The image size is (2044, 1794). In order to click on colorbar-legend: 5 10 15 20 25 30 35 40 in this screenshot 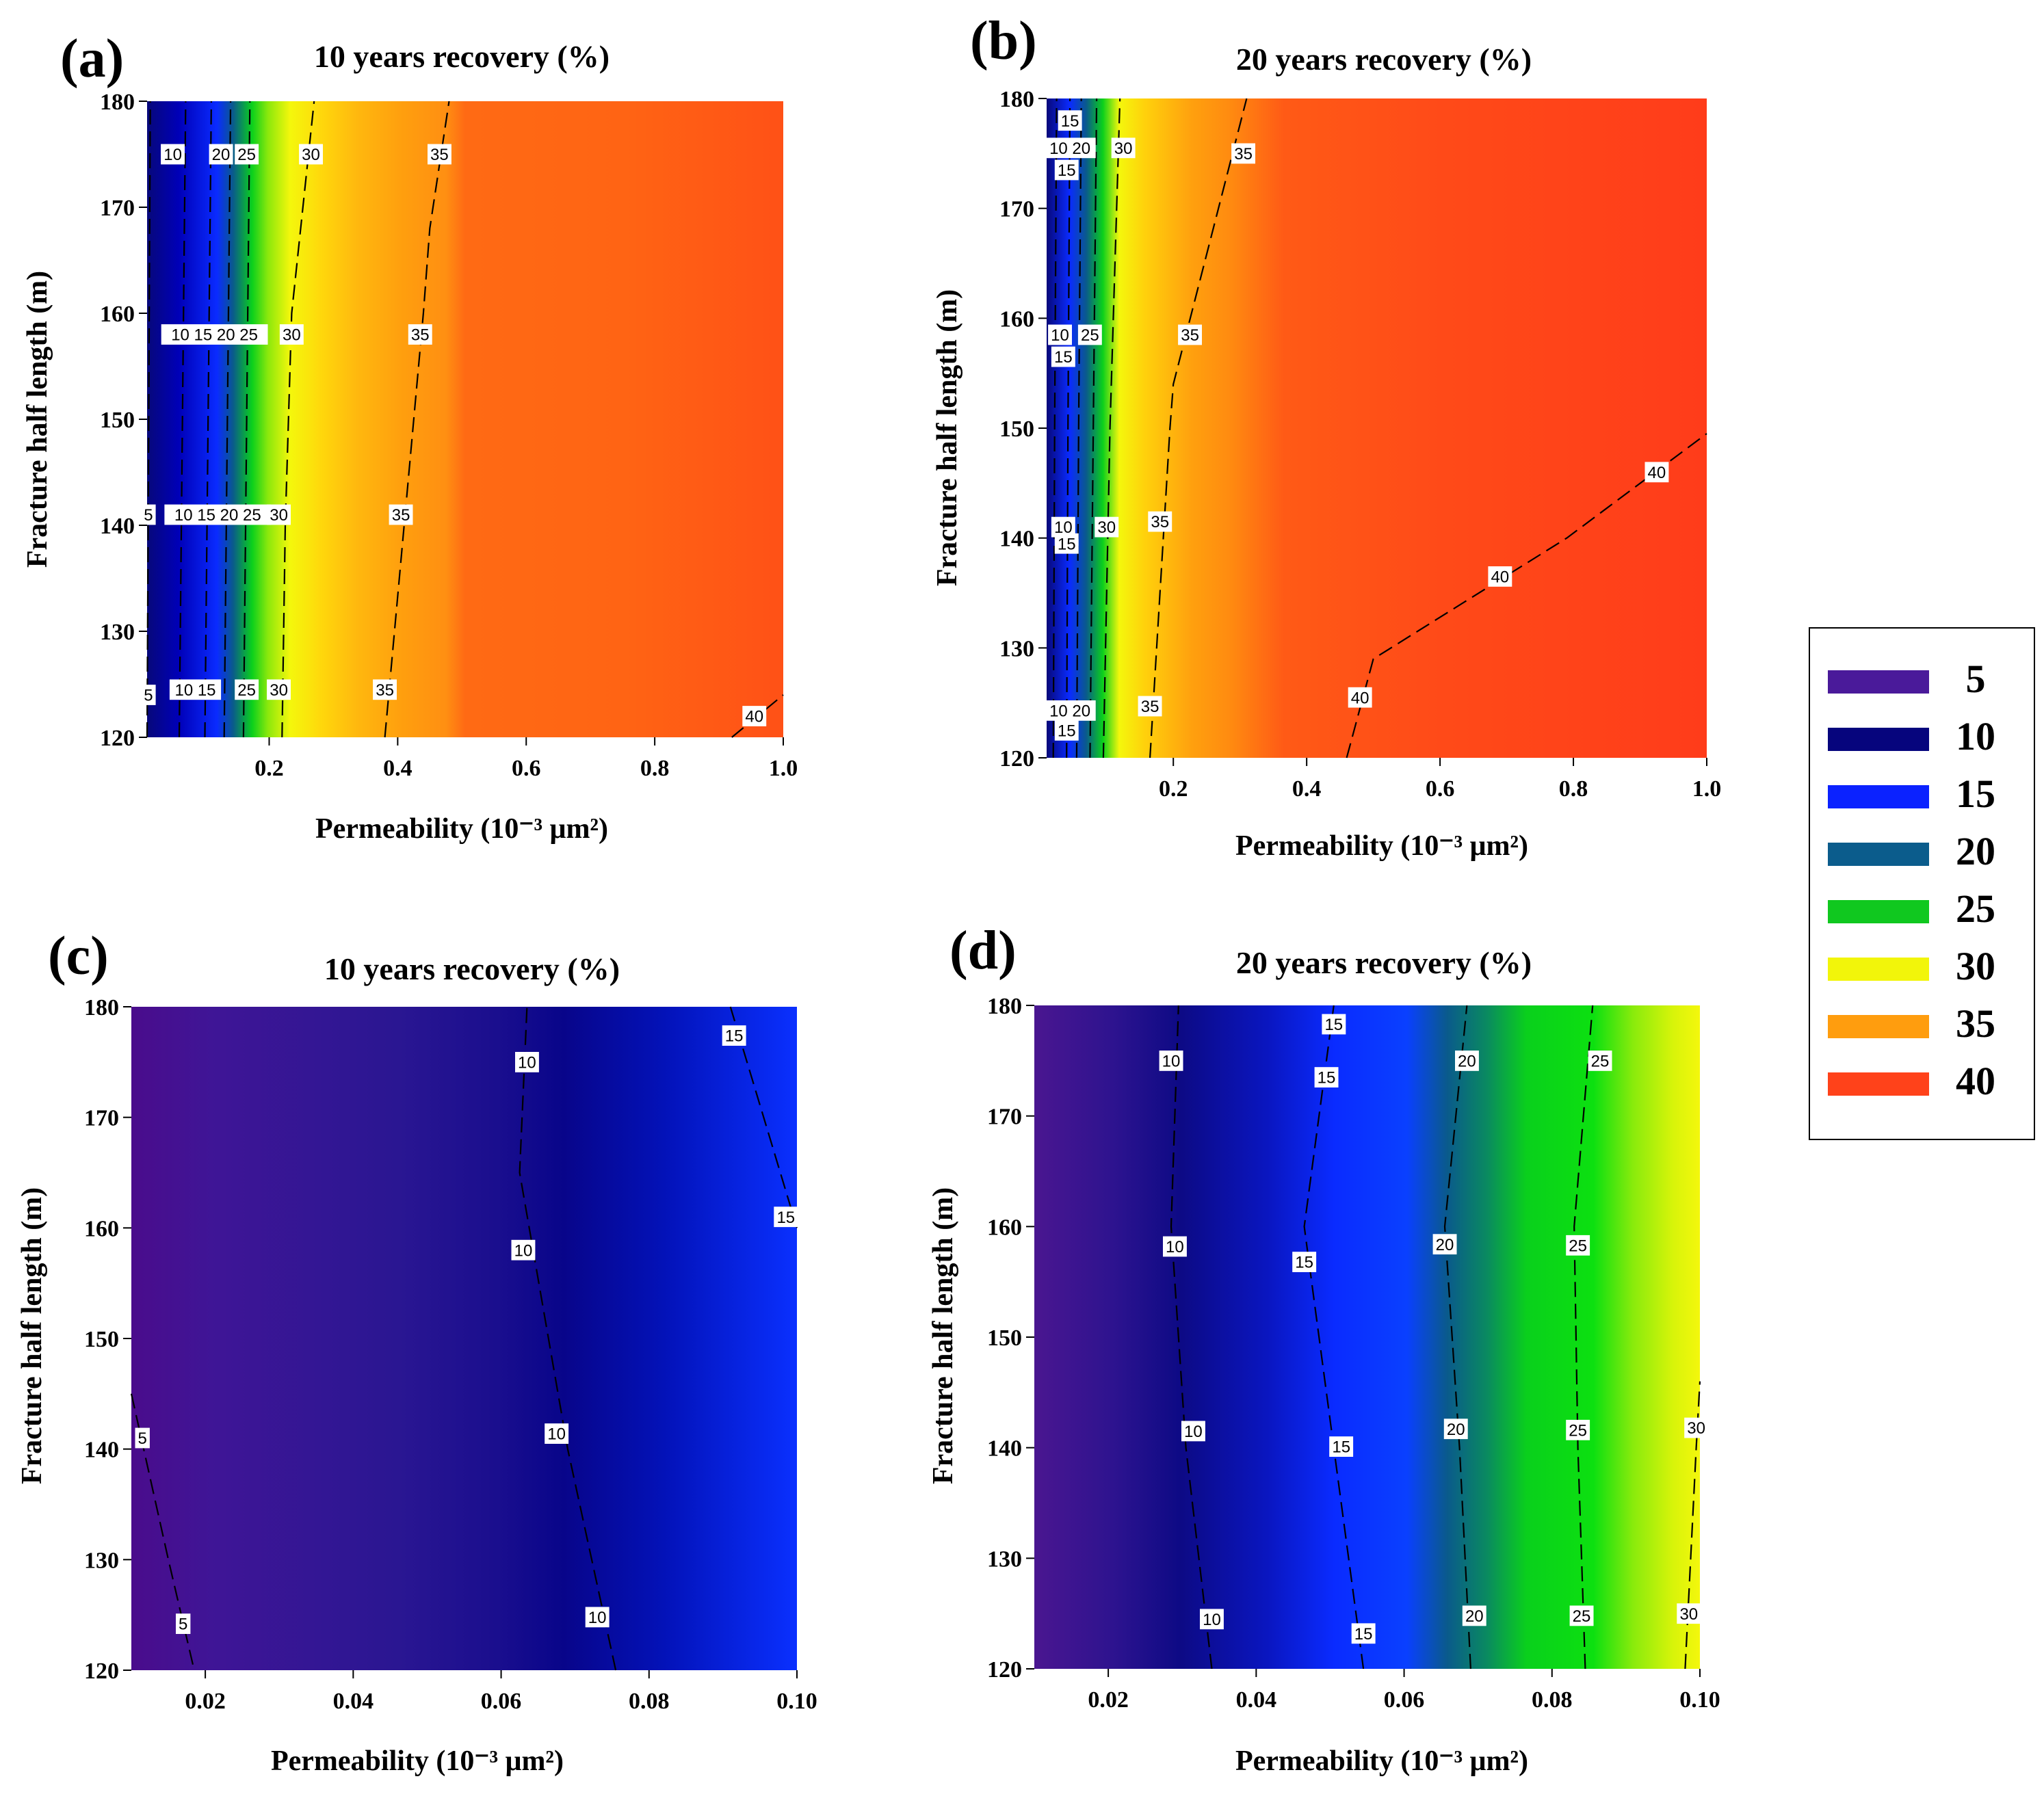, I will do `click(1922, 883)`.